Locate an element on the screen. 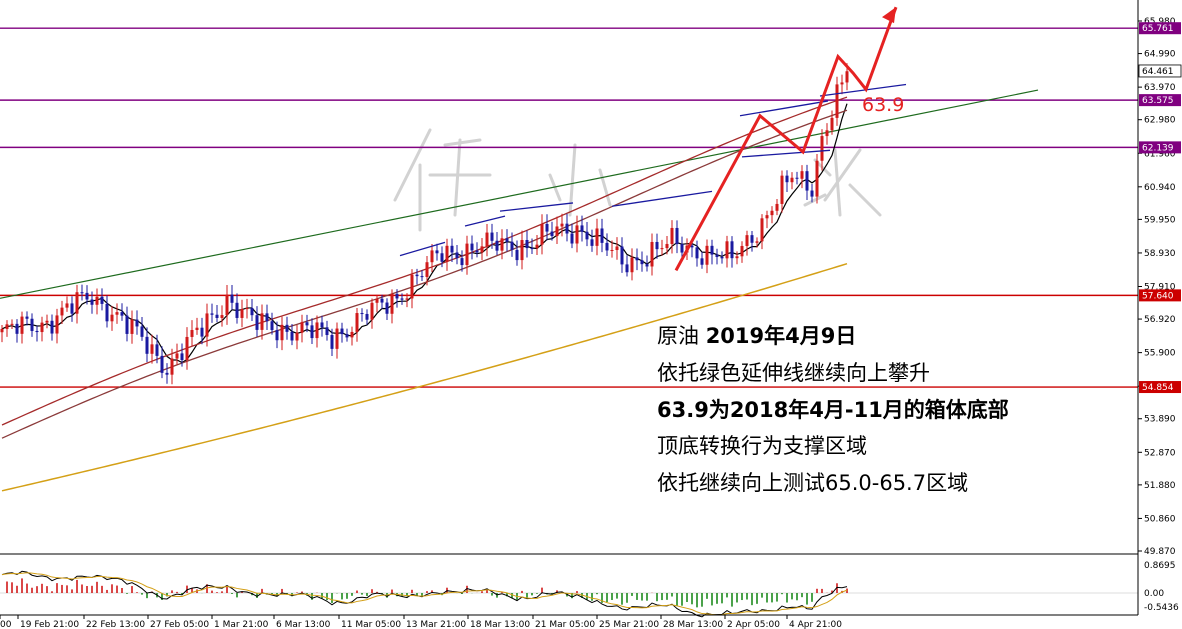 Image resolution: width=1182 pixels, height=629 pixels. annotation-line-1: 原油 2019年4月9日 is located at coordinates (756, 335).